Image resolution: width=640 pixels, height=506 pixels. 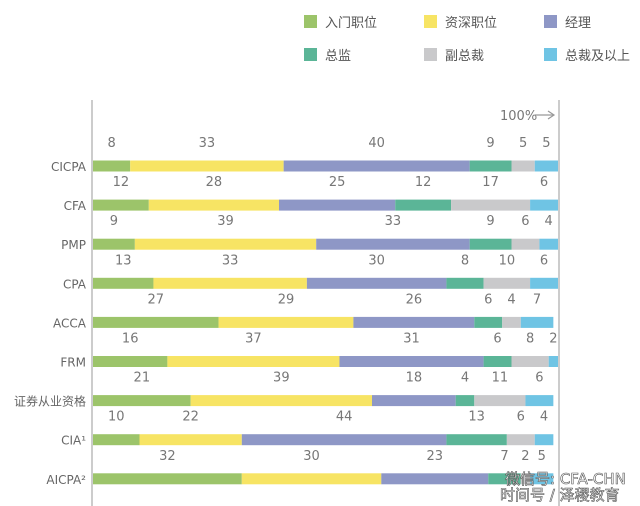 What do you see at coordinates (414, 378) in the screenshot?
I see `data-label: 18` at bounding box center [414, 378].